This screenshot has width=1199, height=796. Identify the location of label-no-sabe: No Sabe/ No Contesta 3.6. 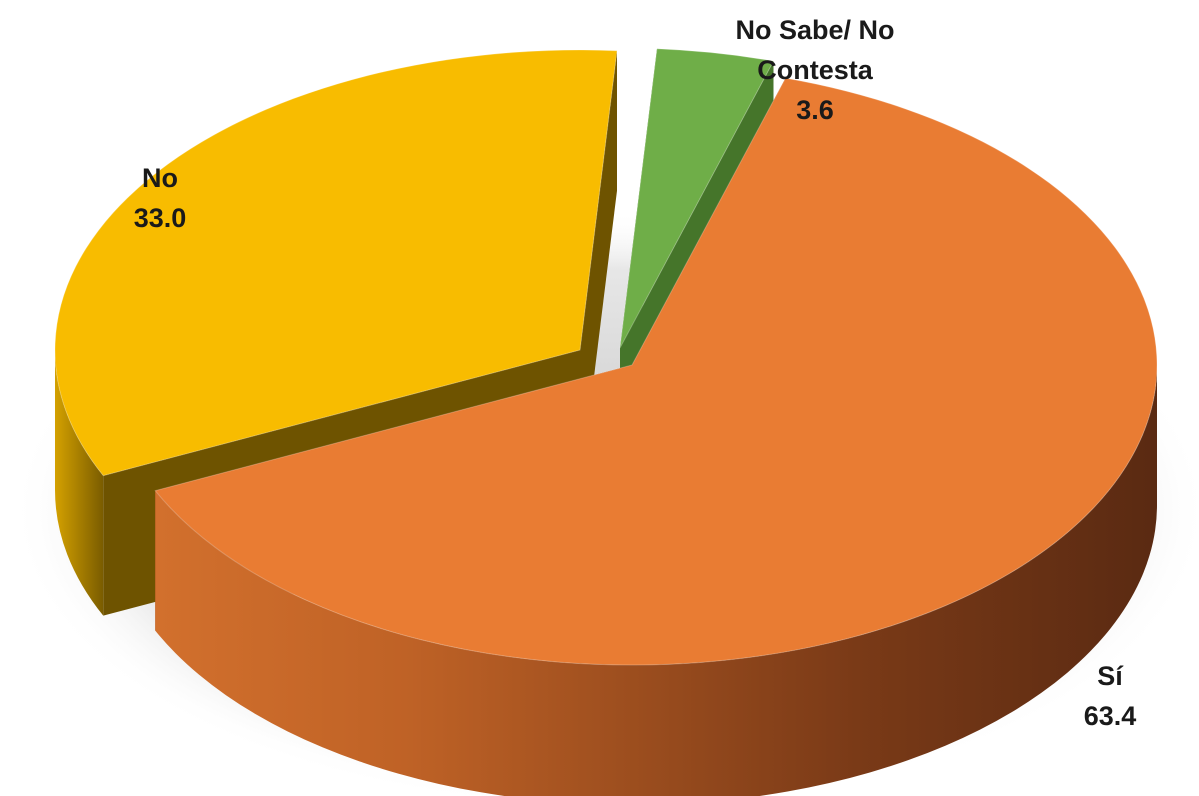
(815, 70).